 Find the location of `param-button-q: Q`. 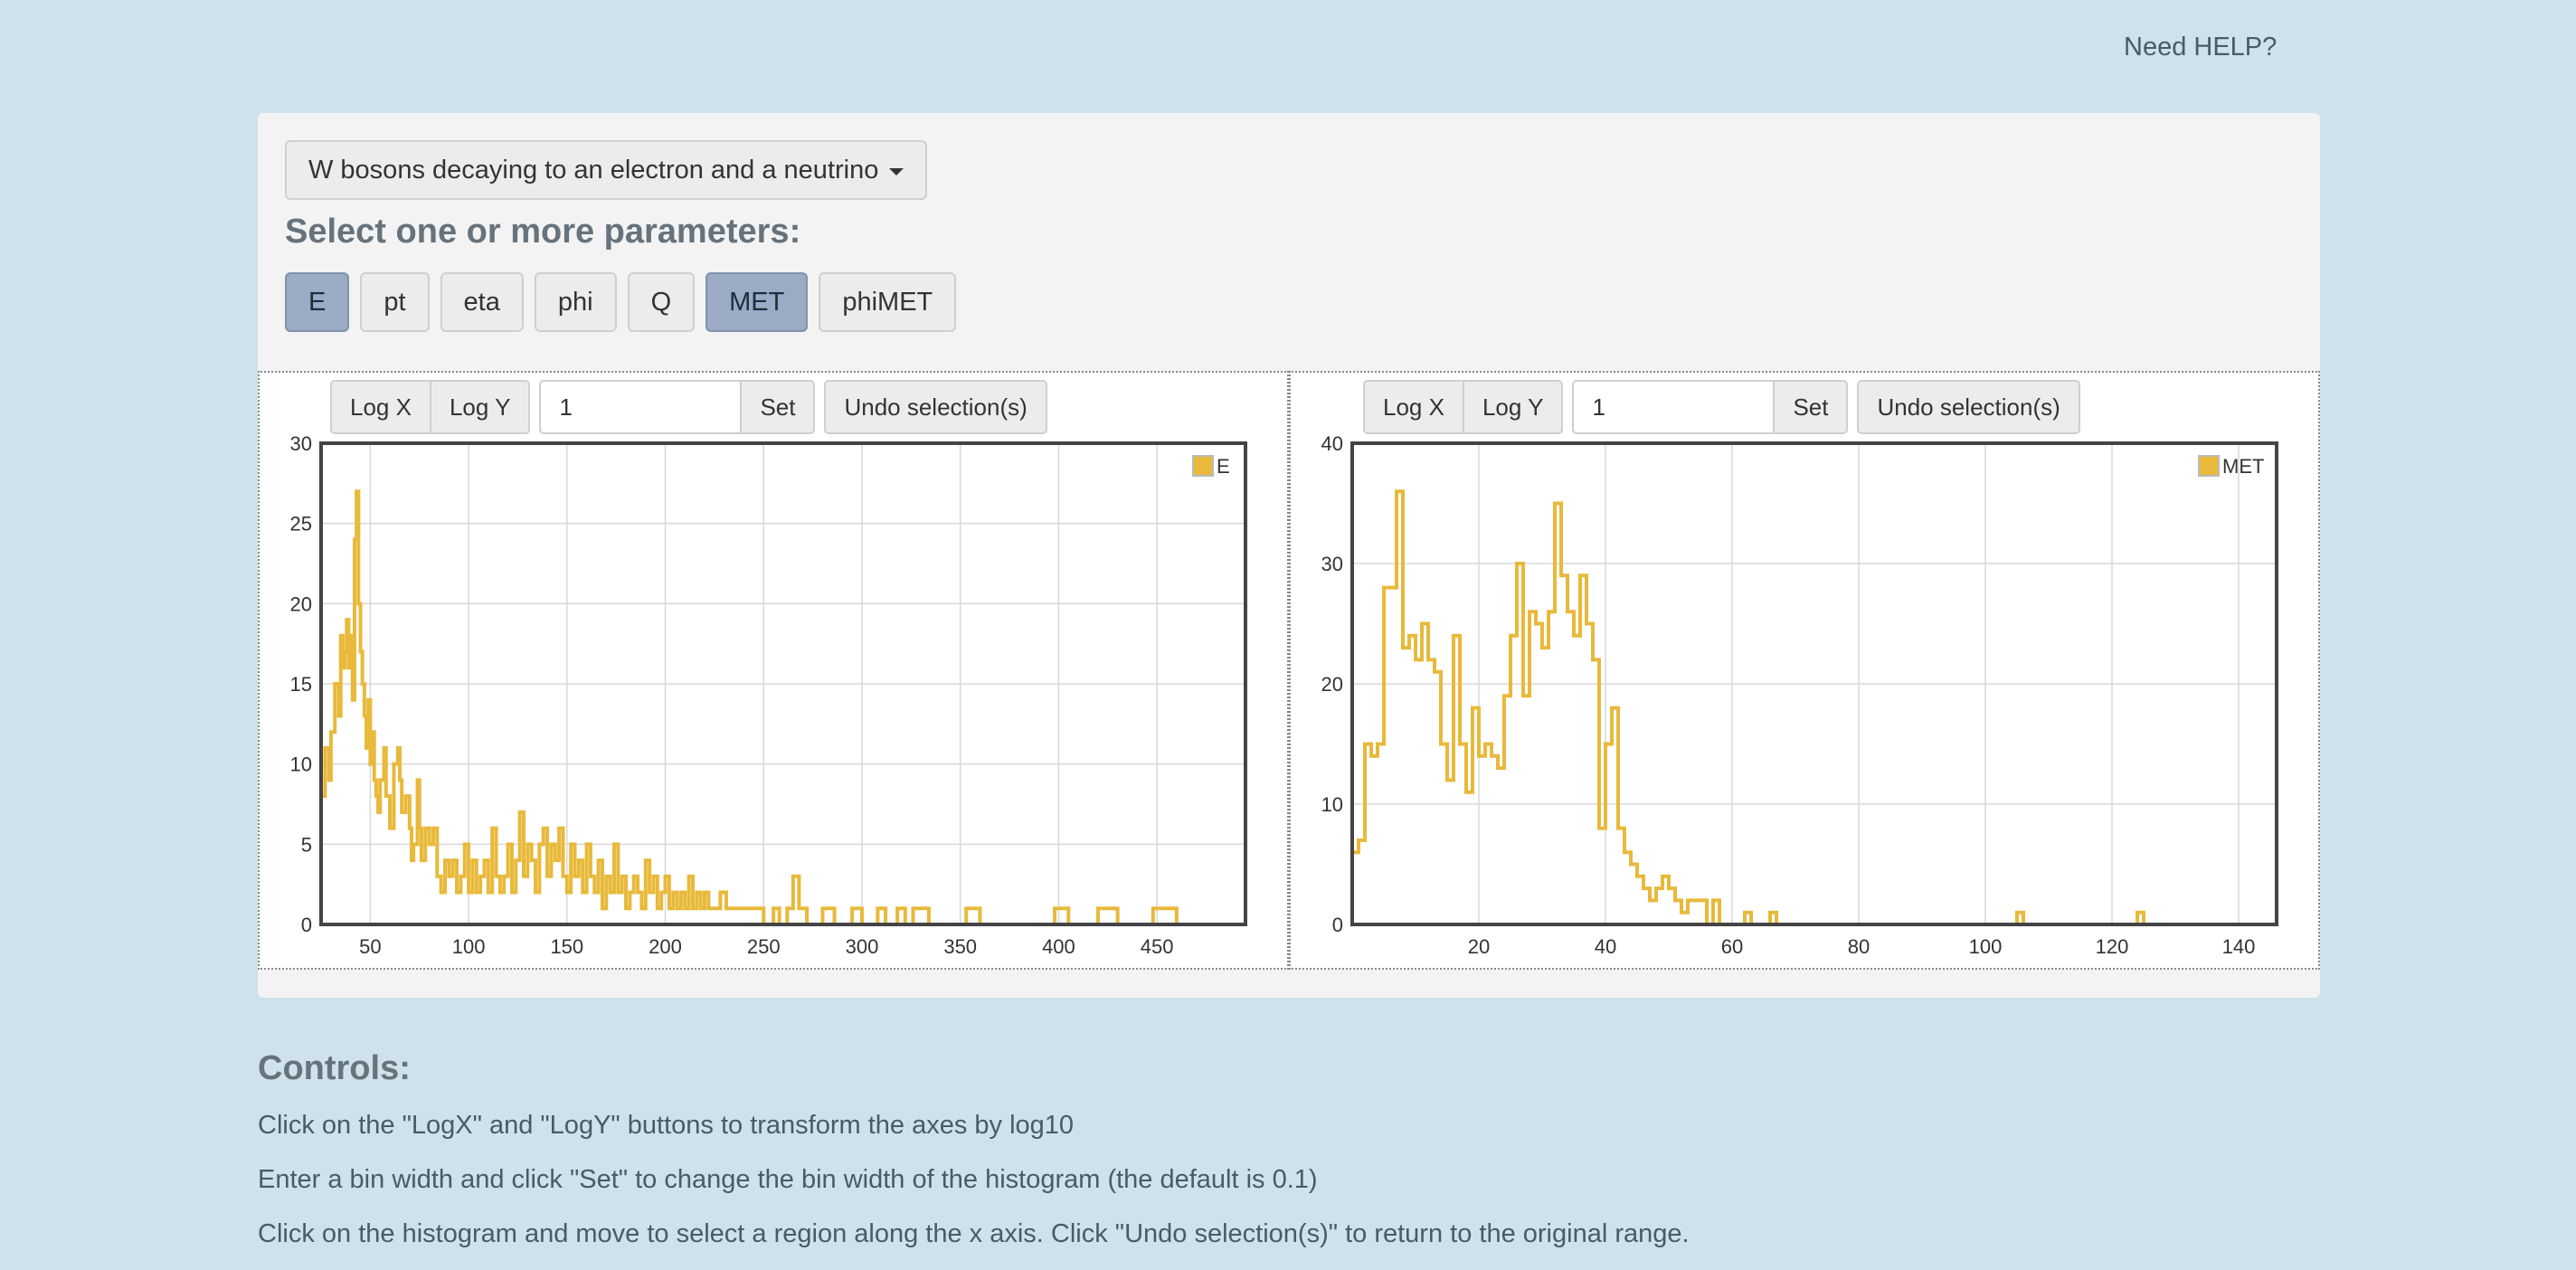

param-button-q: Q is located at coordinates (662, 302).